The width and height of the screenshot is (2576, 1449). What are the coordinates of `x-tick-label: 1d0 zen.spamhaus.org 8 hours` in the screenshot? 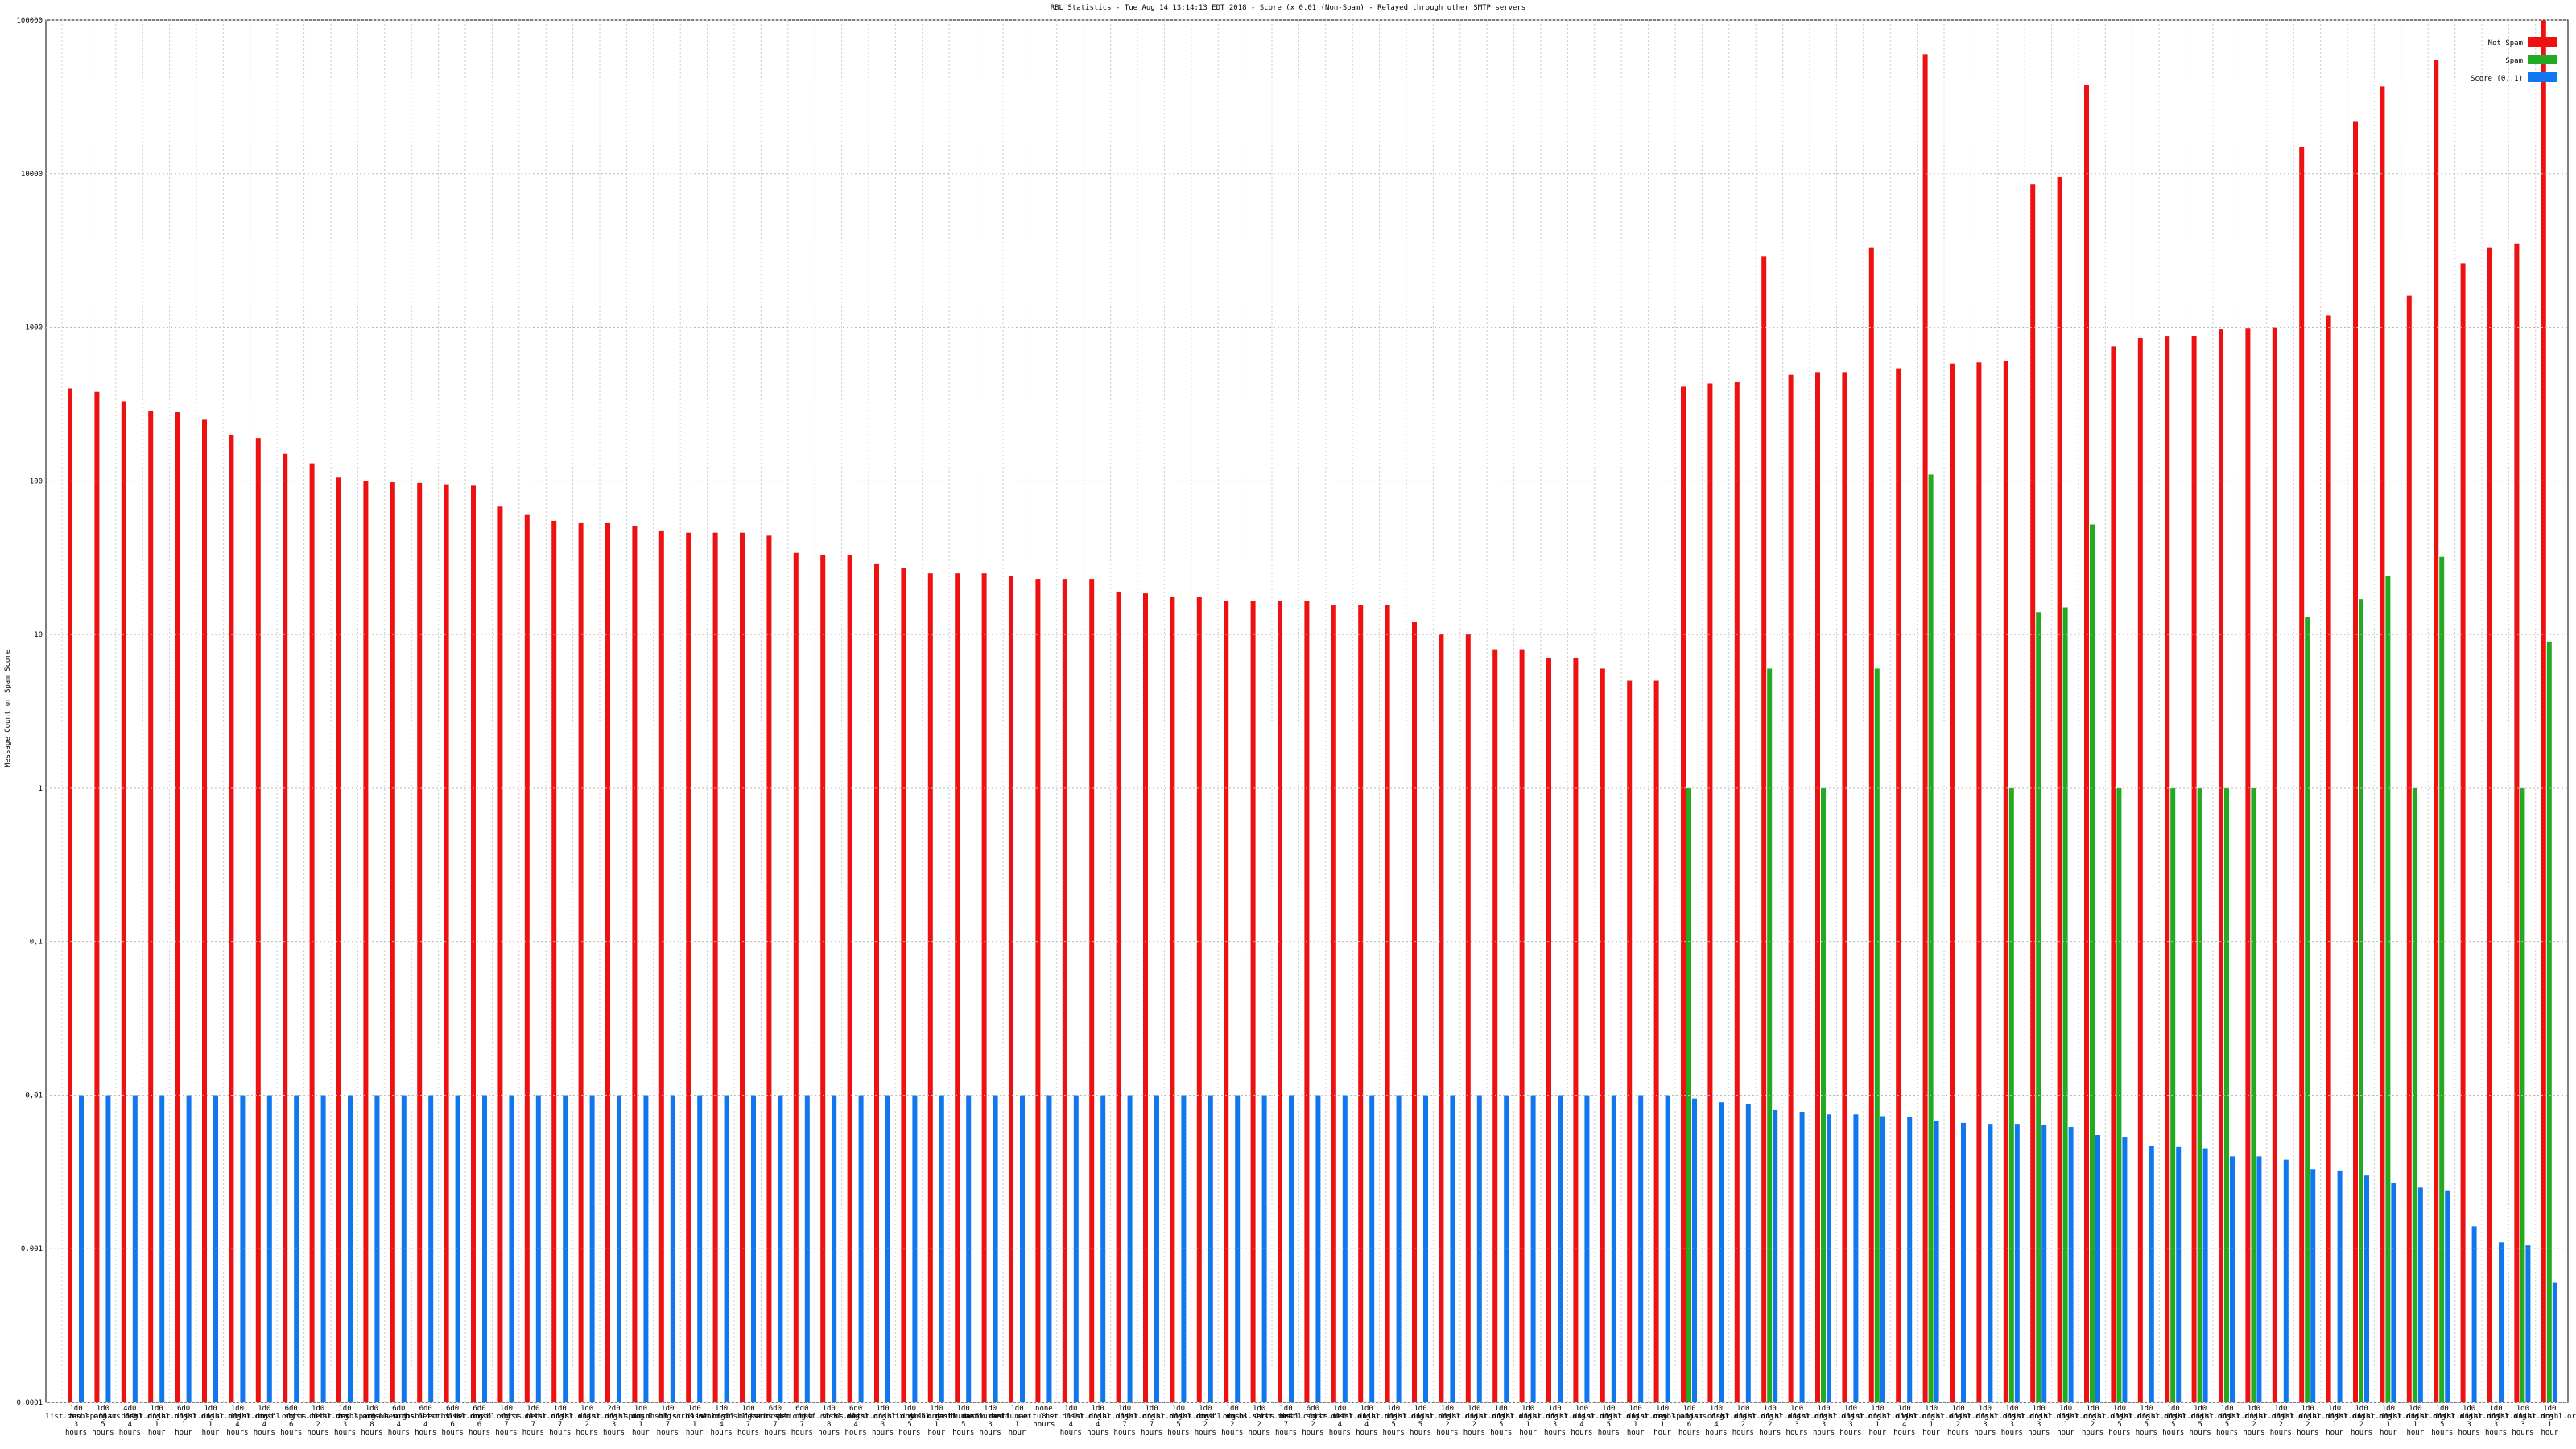 It's located at (372, 1421).